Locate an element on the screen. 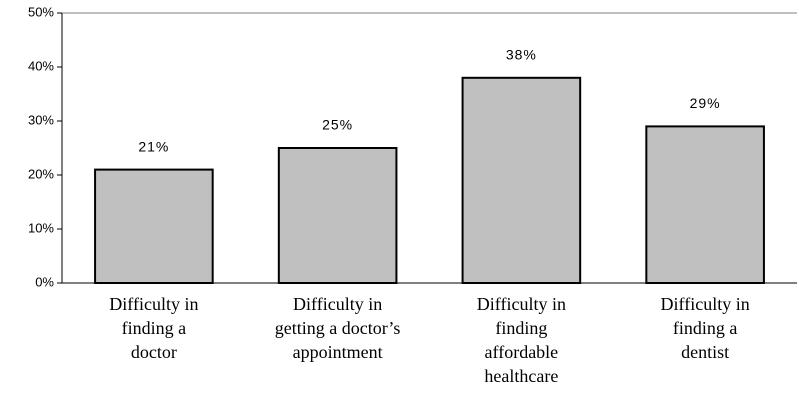  x-tick-label: affordable is located at coordinates (522, 352).